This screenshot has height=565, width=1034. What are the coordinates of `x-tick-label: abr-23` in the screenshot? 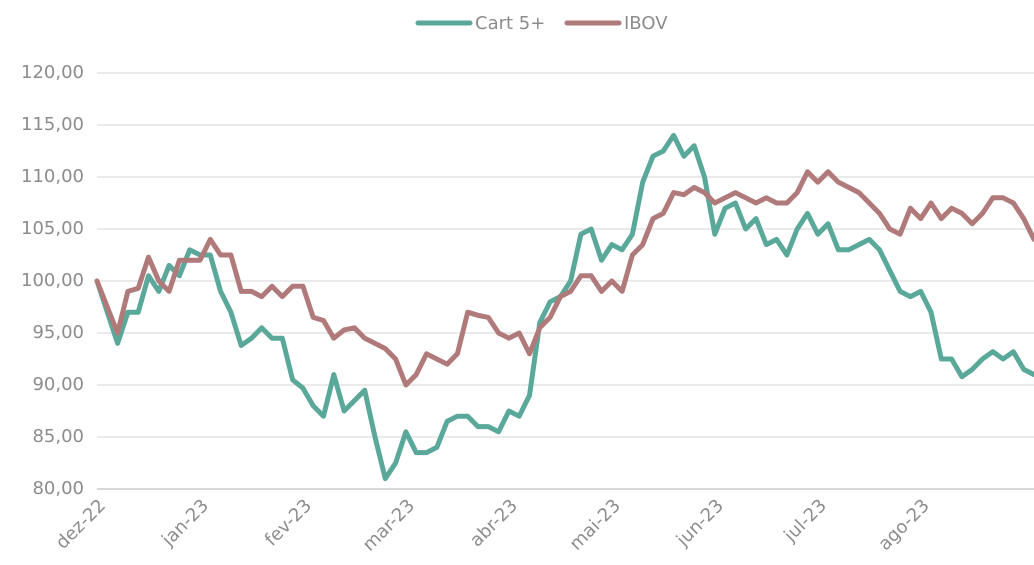 It's located at (494, 523).